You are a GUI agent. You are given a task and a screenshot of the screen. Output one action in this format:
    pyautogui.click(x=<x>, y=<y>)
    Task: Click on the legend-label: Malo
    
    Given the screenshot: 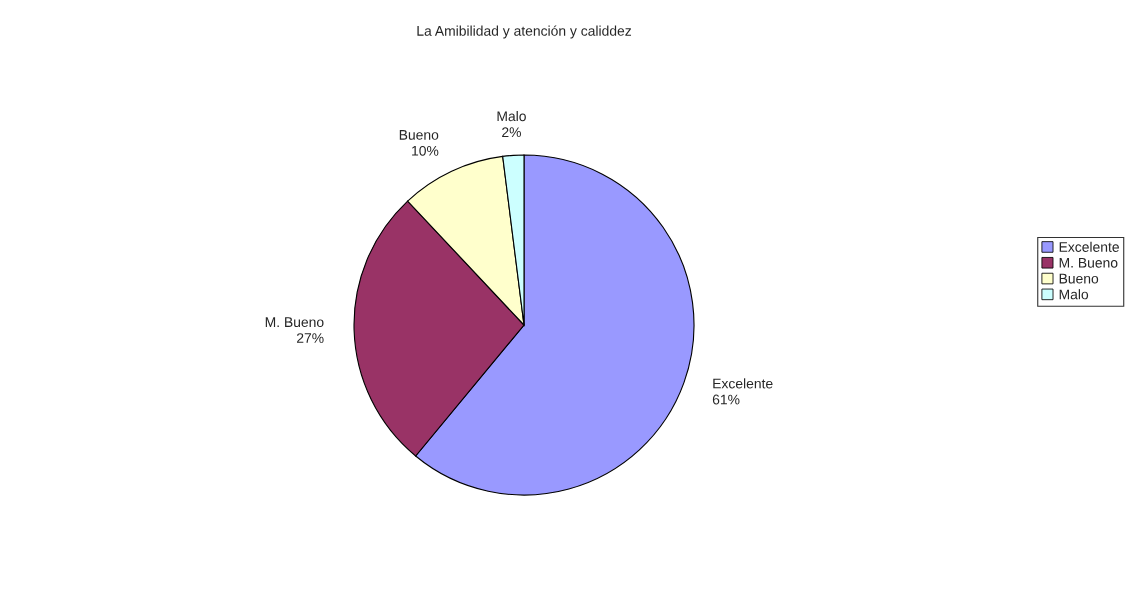 What is the action you would take?
    pyautogui.click(x=1074, y=294)
    